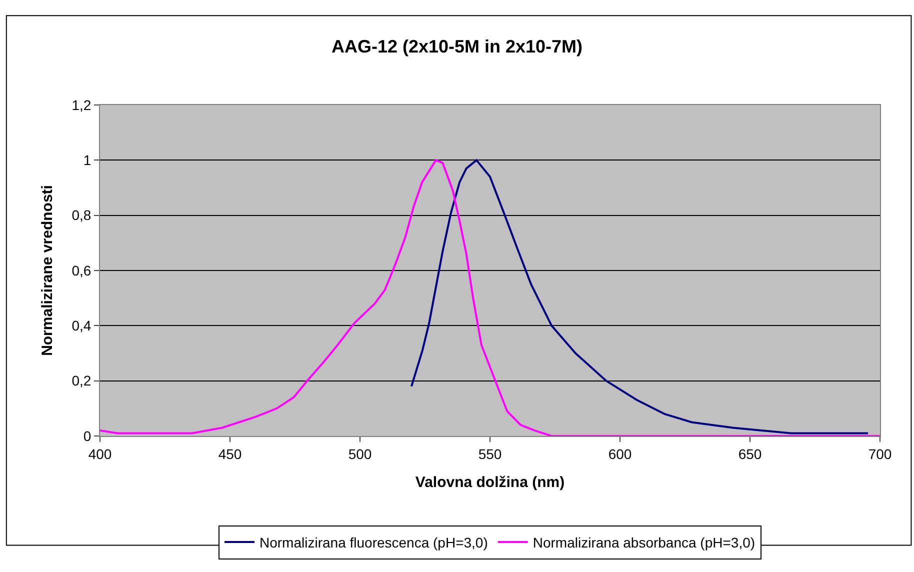 This screenshot has height=572, width=914. What do you see at coordinates (87, 436) in the screenshot?
I see `y-tick-label: 0` at bounding box center [87, 436].